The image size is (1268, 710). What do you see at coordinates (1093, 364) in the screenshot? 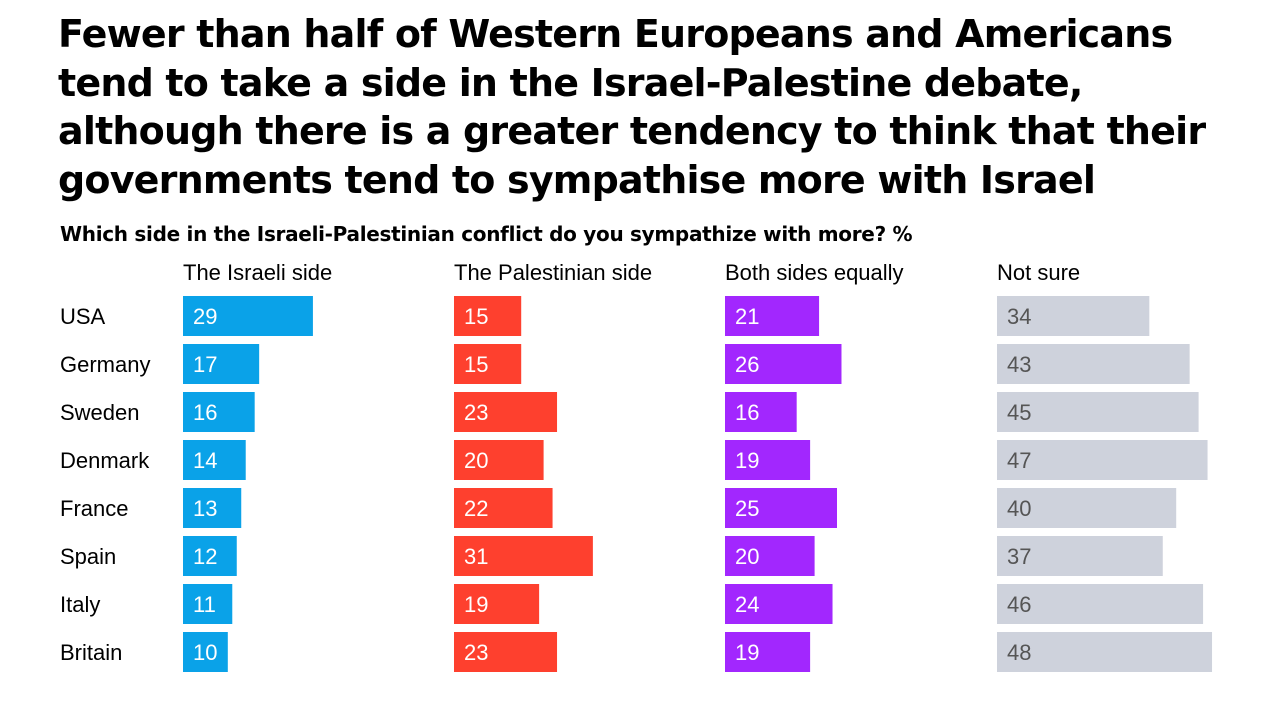
I see `bar-not-sure-germany` at bounding box center [1093, 364].